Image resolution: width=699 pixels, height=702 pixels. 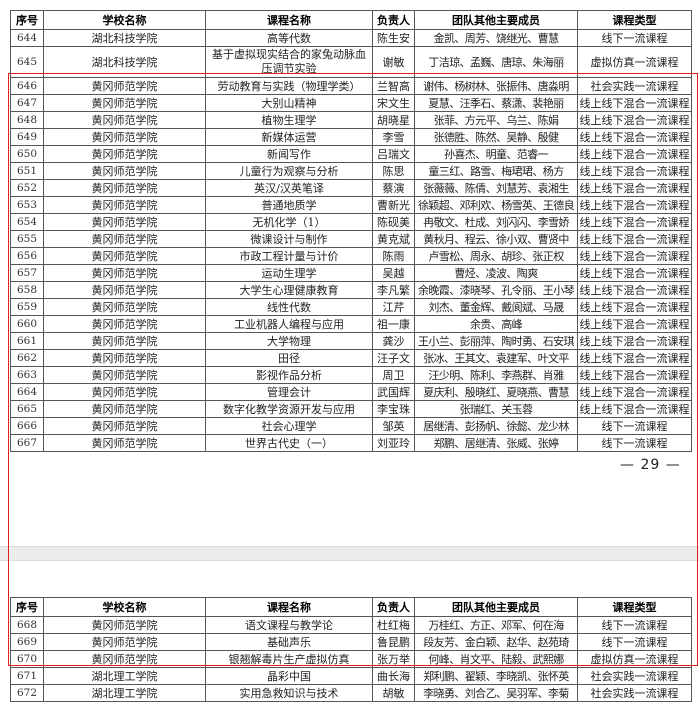 What do you see at coordinates (289, 273) in the screenshot?
I see `cell-course-name: 运动生理学` at bounding box center [289, 273].